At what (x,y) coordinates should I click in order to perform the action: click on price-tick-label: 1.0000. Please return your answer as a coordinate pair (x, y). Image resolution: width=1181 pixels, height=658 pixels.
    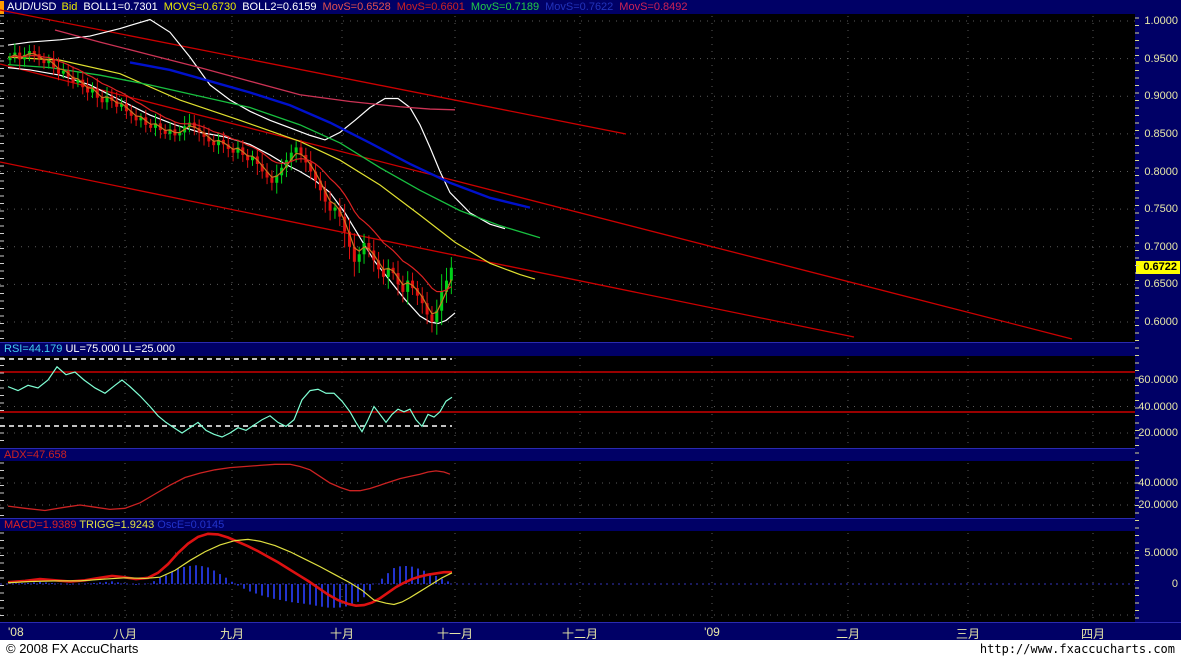
    Looking at the image, I should click on (1161, 21).